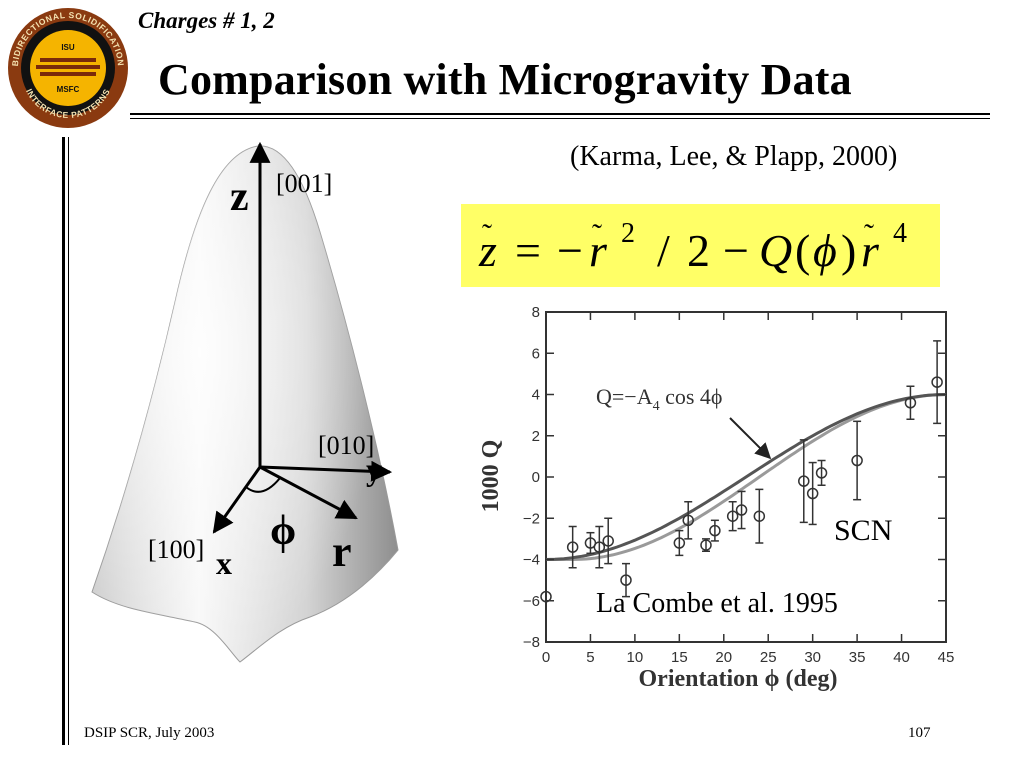 Image resolution: width=1024 pixels, height=768 pixels. I want to click on y-tick-label: 6, so click(536, 353).